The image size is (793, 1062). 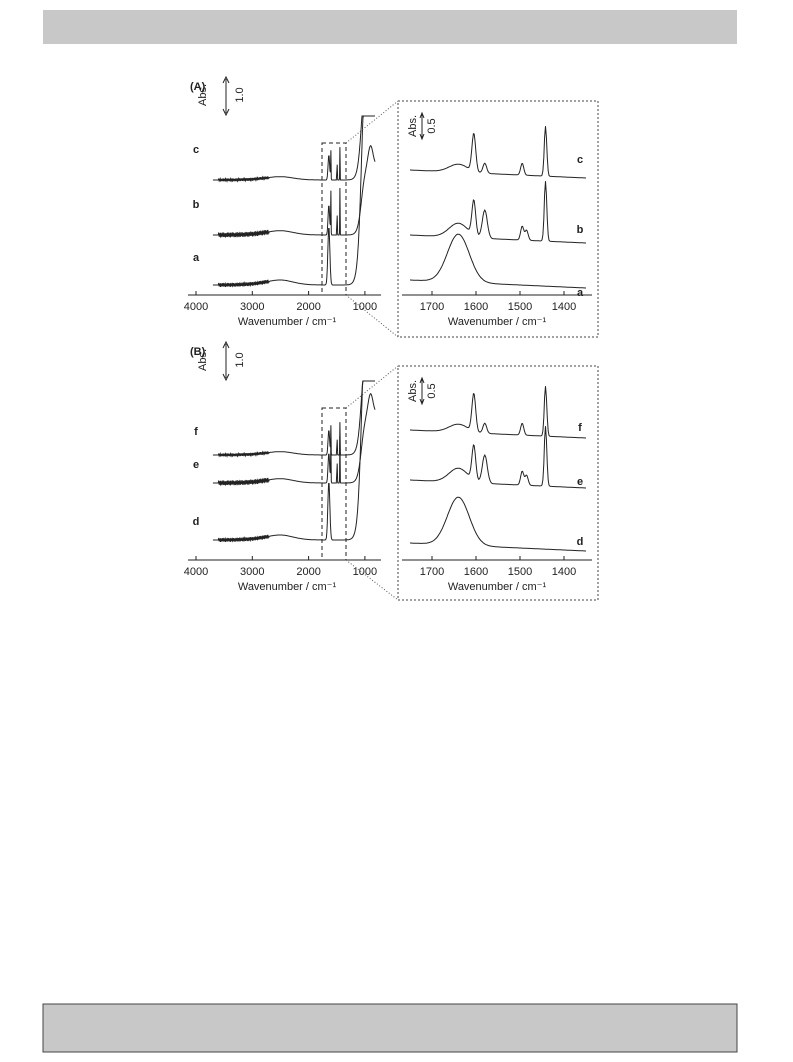 What do you see at coordinates (198, 352) in the screenshot?
I see `panel-label: (B)` at bounding box center [198, 352].